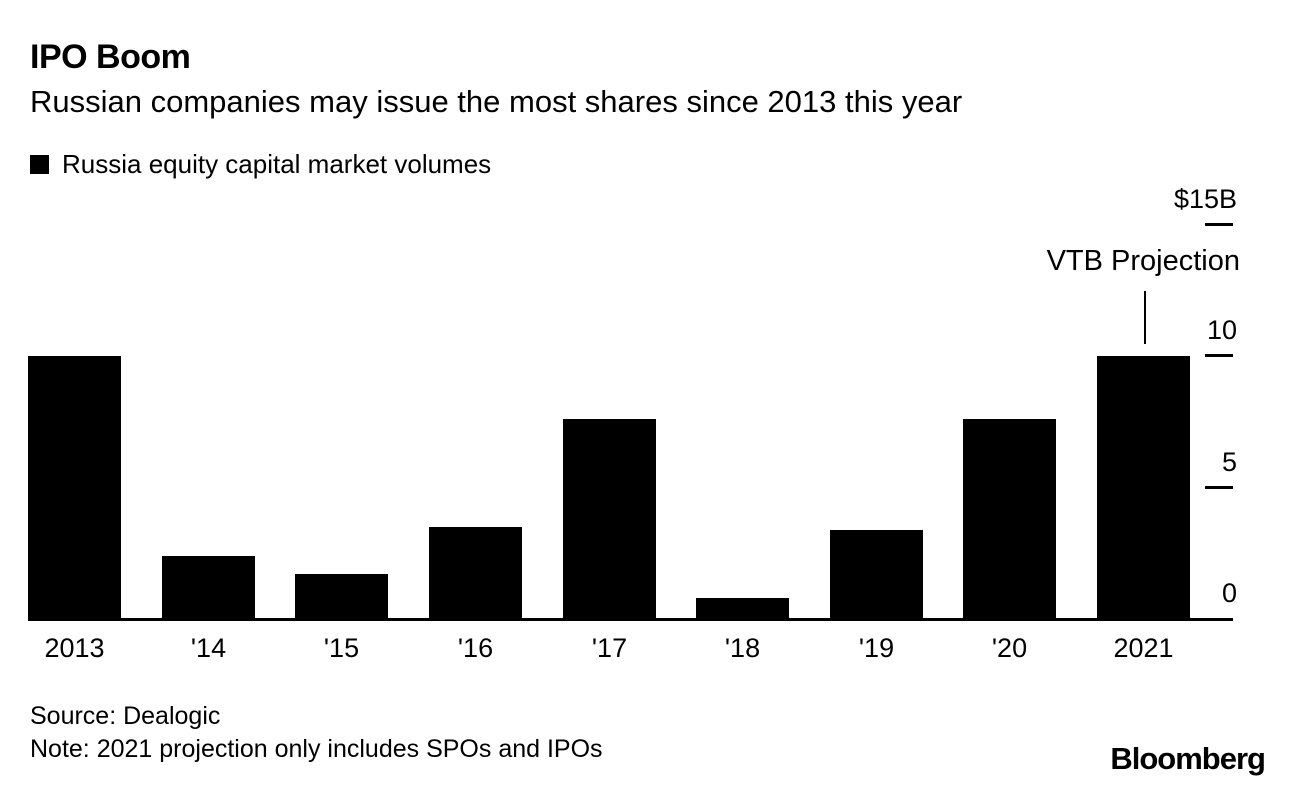 This screenshot has height=786, width=1289. I want to click on x-axis-label: '19, so click(876, 648).